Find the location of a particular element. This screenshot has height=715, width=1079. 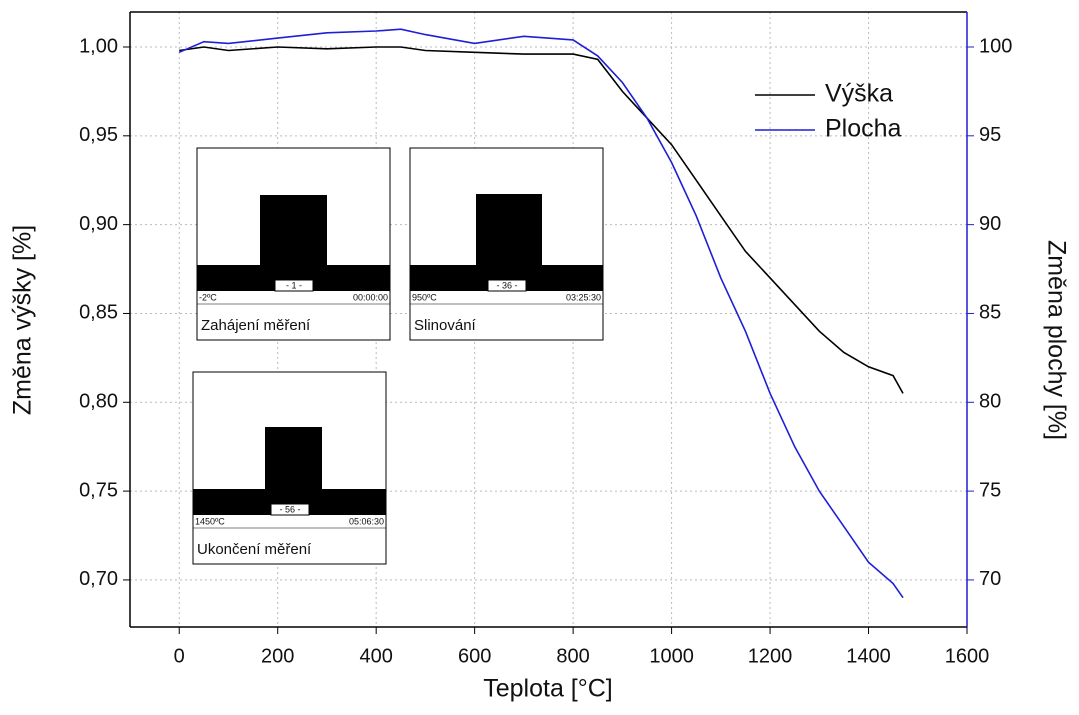

y-tick-label: 0,95 is located at coordinates (98, 135).